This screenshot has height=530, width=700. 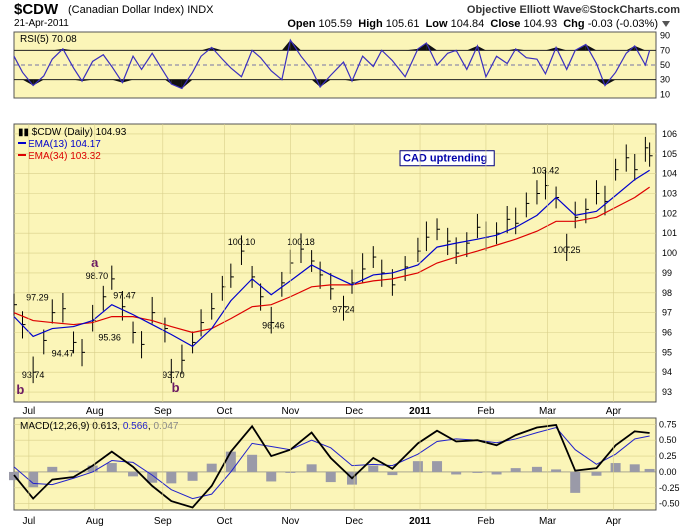 I want to click on rsi-ytick-label: 50, so click(x=665, y=65).